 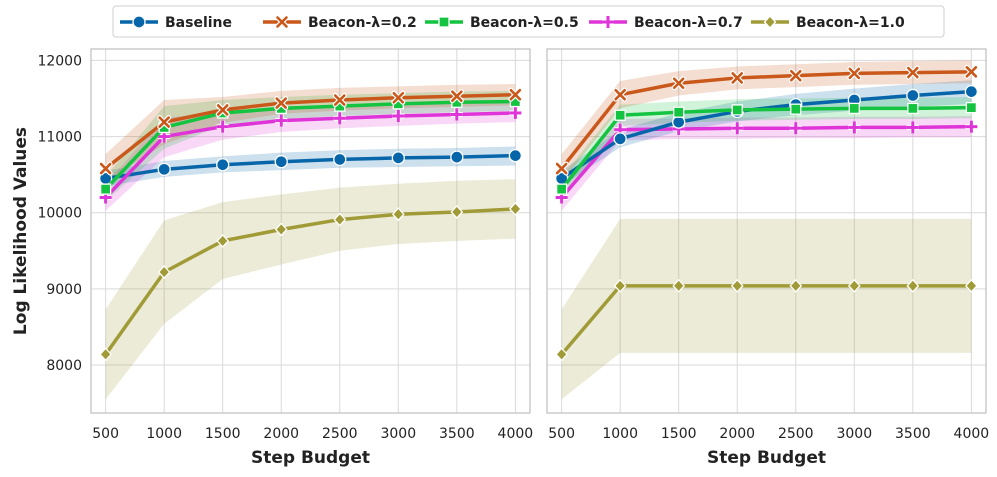 I want to click on series-circle, so click(x=310, y=167).